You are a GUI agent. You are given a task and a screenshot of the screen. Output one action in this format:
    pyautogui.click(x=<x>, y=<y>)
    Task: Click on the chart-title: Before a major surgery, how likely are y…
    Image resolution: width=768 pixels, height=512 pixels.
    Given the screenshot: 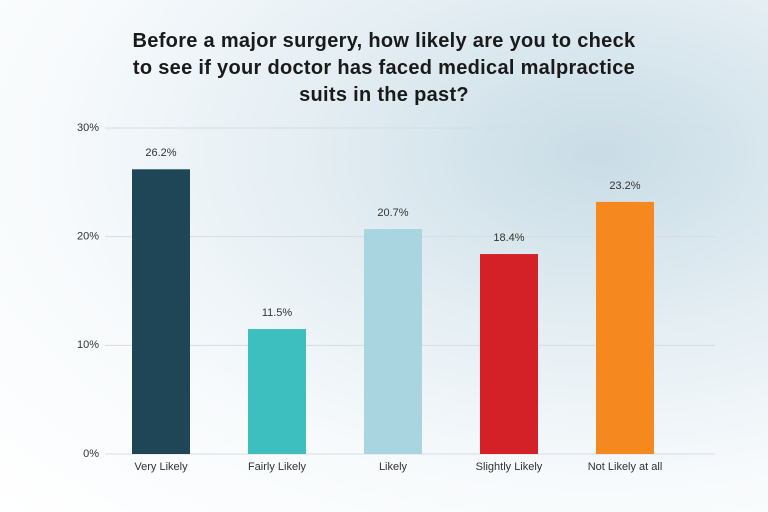 What is the action you would take?
    pyautogui.click(x=384, y=68)
    